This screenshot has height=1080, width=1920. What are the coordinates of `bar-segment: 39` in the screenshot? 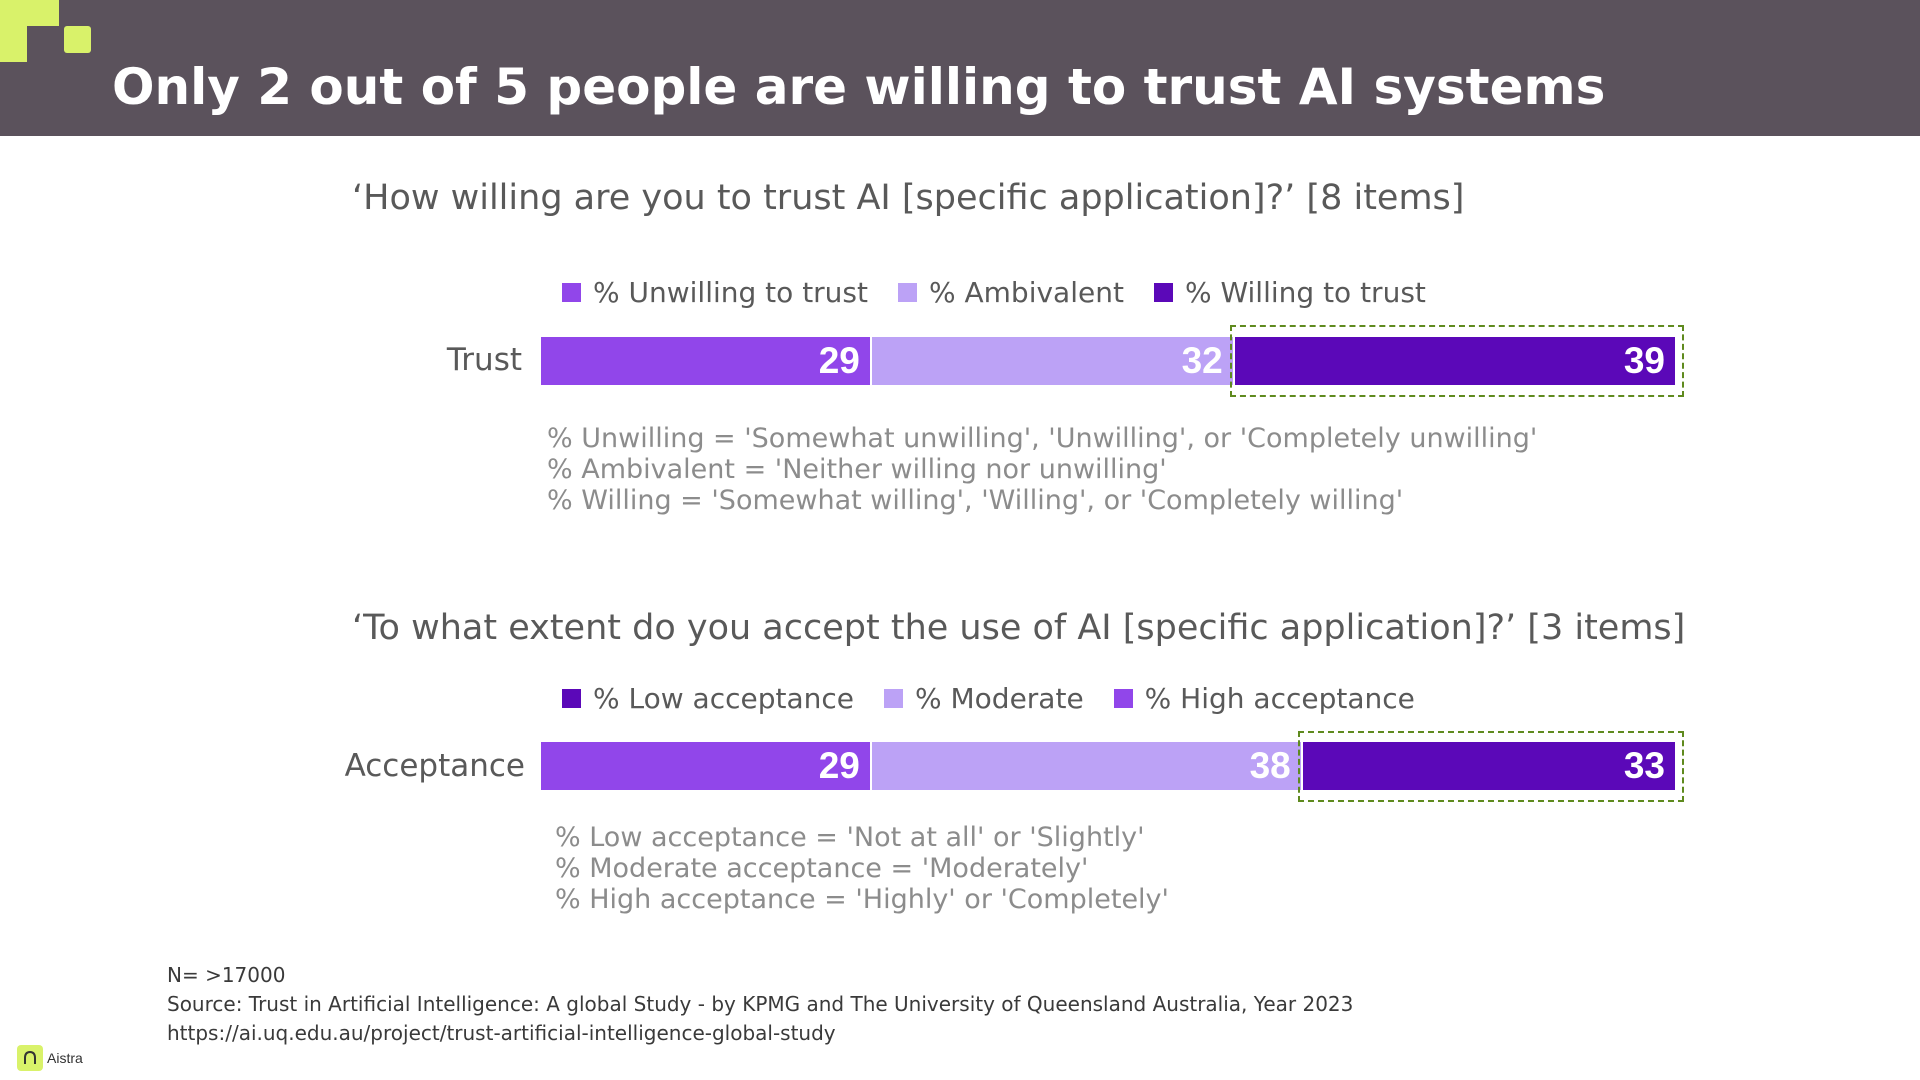 It's located at (1453, 361).